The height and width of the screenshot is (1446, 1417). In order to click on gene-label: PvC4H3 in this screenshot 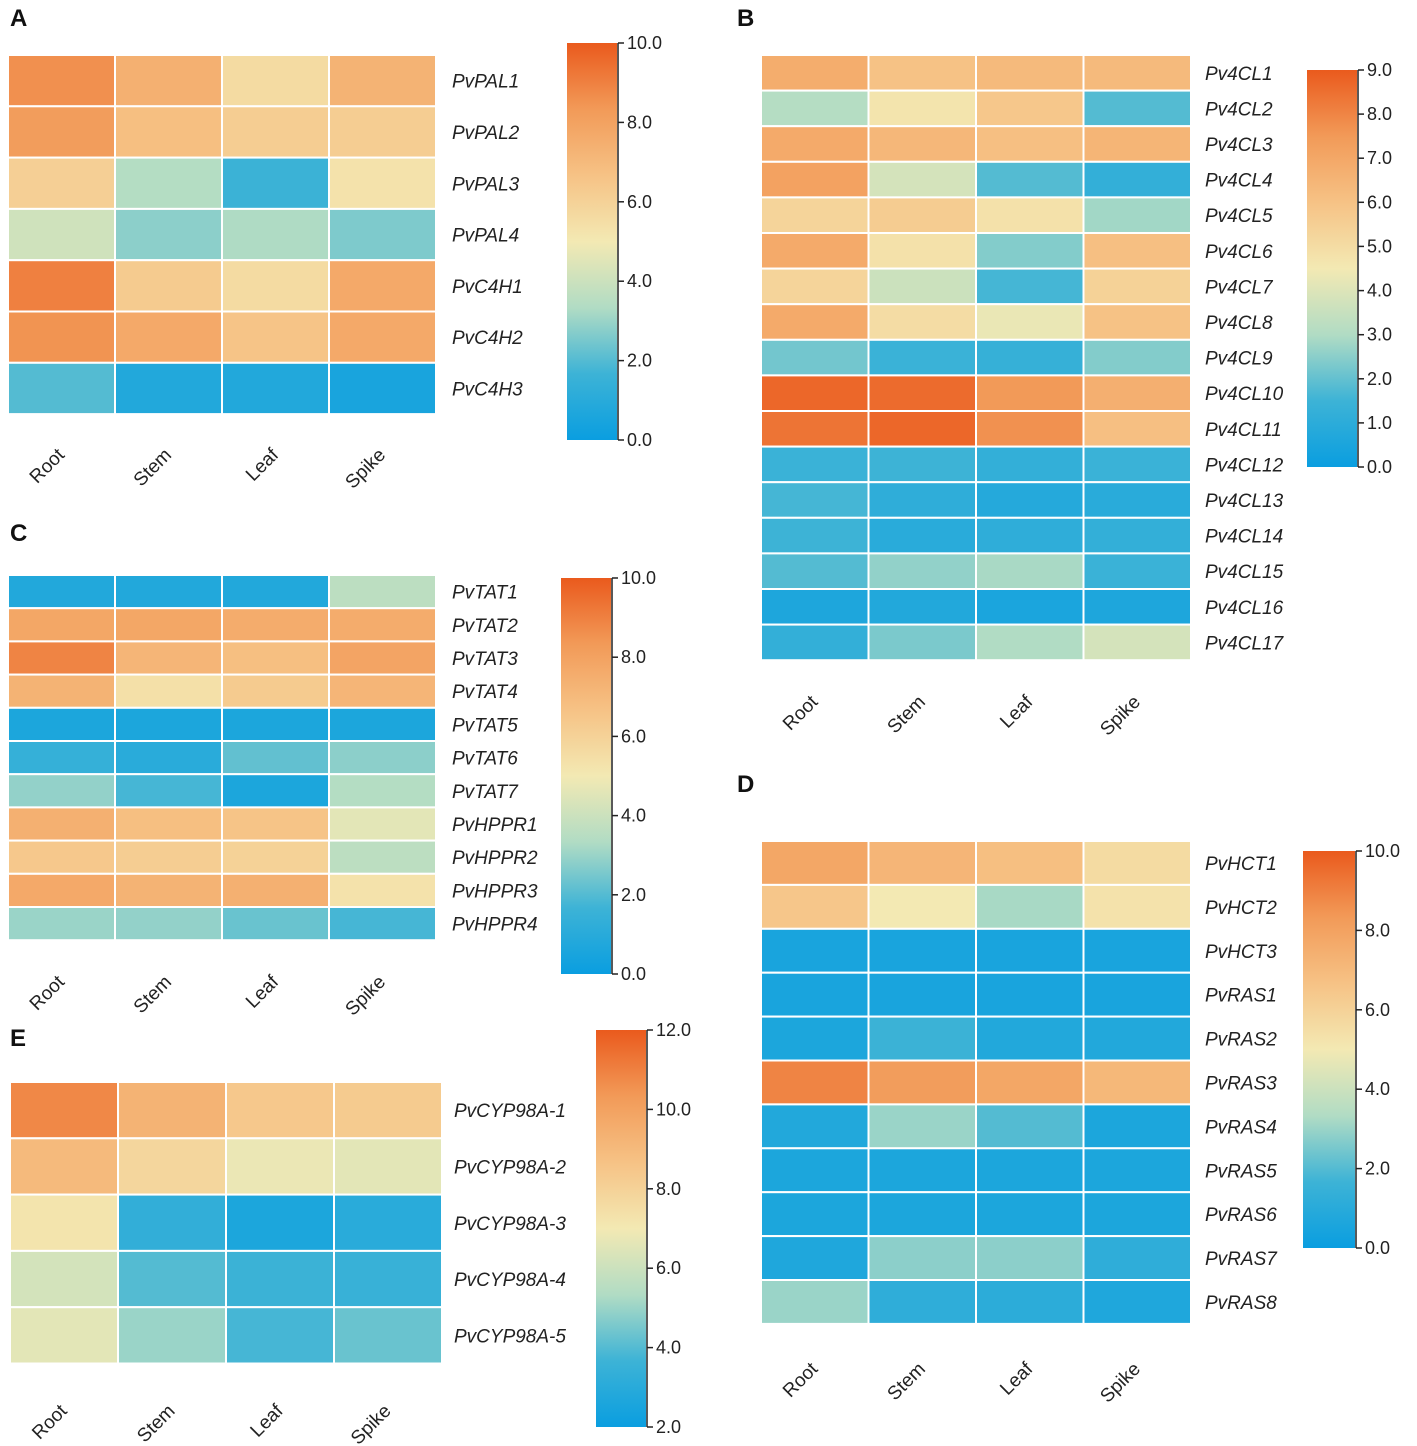, I will do `click(487, 389)`.